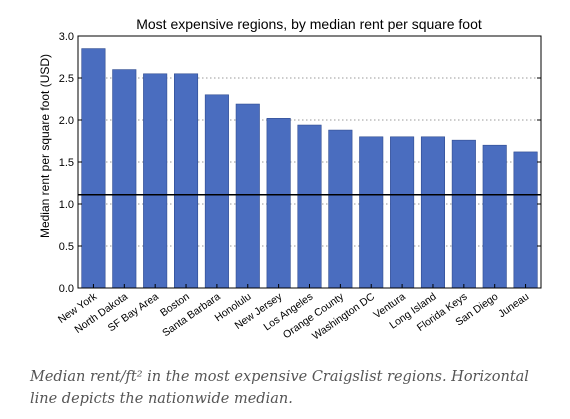  I want to click on x-tick-label: Juneau, so click(513, 306).